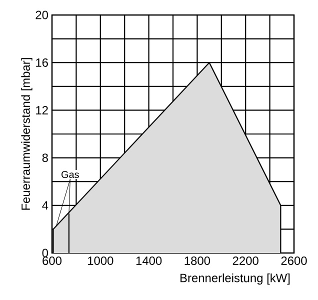 This screenshot has height=300, width=318. Describe the element at coordinates (42, 62) in the screenshot. I see `y-tick-label: 16` at that location.